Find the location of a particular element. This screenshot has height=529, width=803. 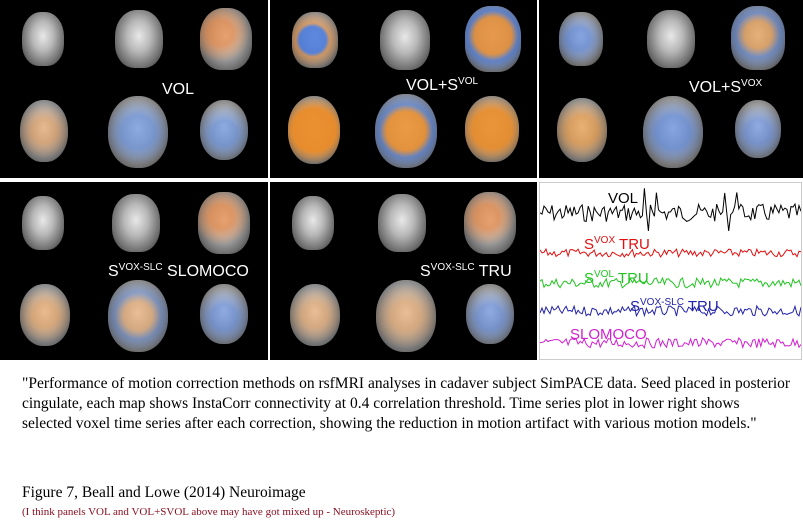

panel-label: SVOX-SLC SLOMOCO is located at coordinates (178, 271).